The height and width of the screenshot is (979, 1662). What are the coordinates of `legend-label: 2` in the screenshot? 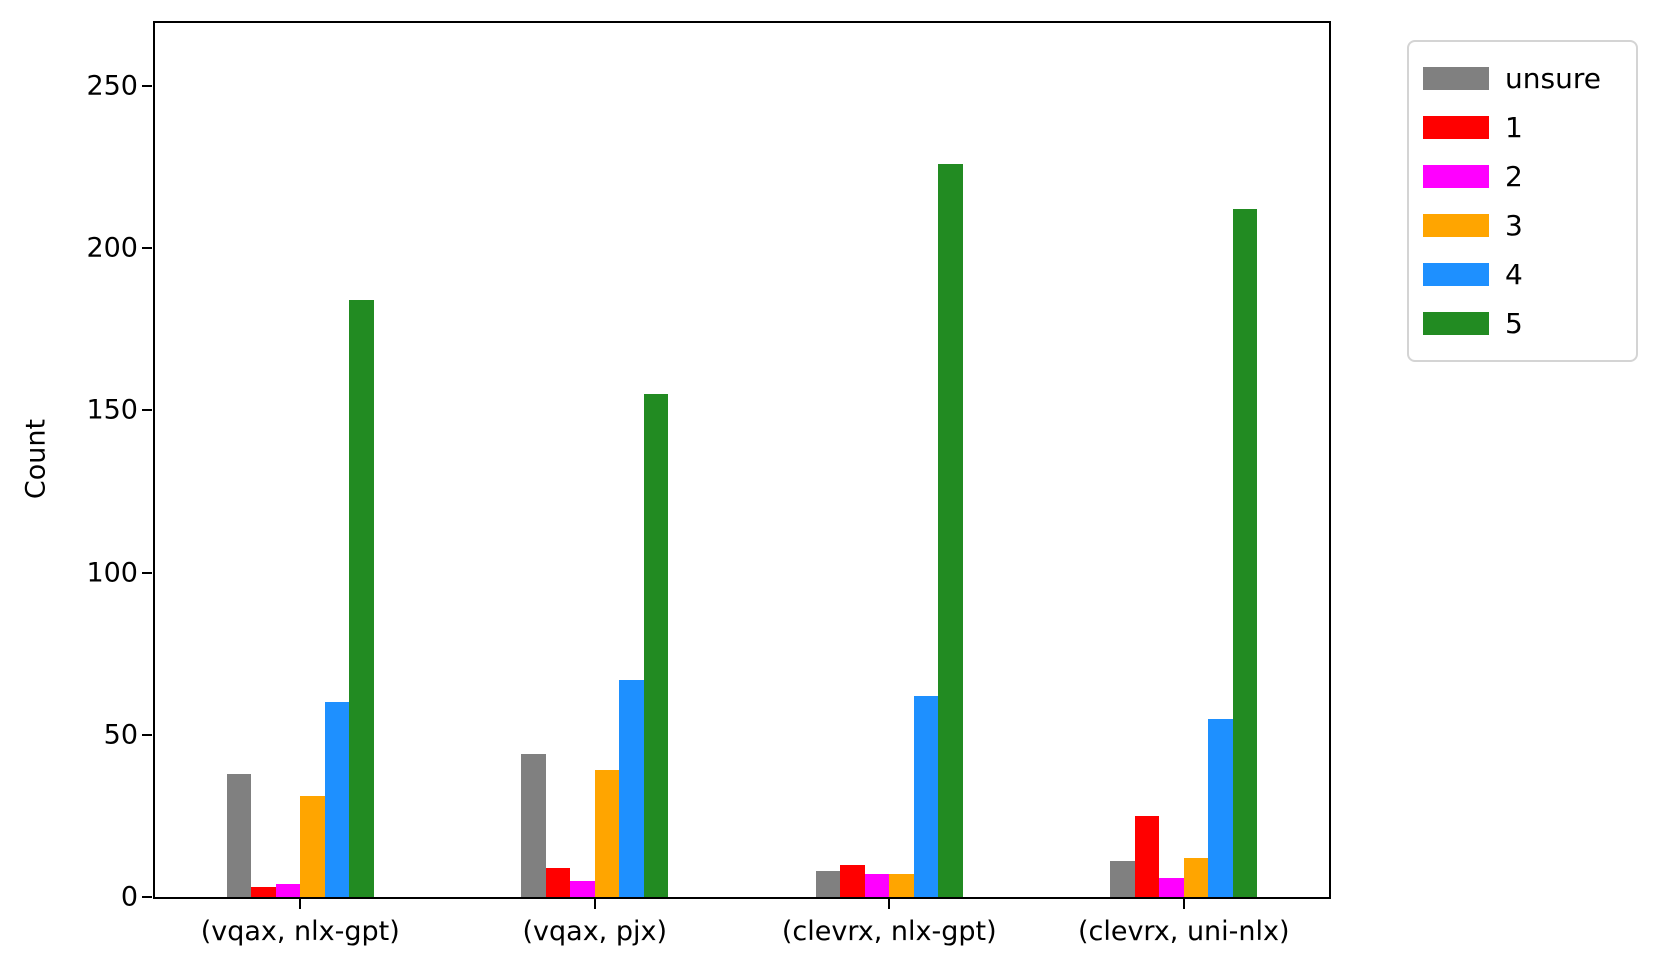 It's located at (1514, 176).